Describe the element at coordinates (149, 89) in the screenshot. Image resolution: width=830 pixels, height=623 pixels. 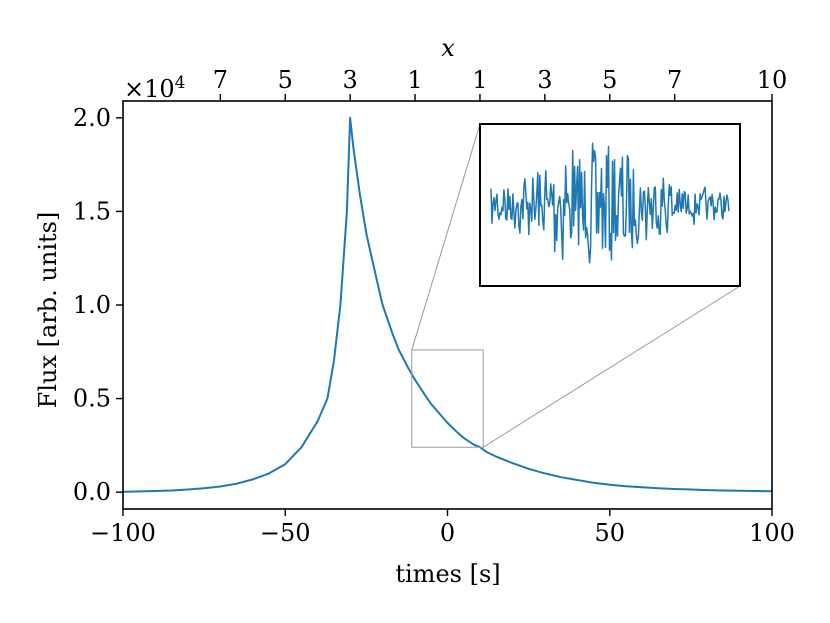
I see `y-offset-base: ×10` at that location.